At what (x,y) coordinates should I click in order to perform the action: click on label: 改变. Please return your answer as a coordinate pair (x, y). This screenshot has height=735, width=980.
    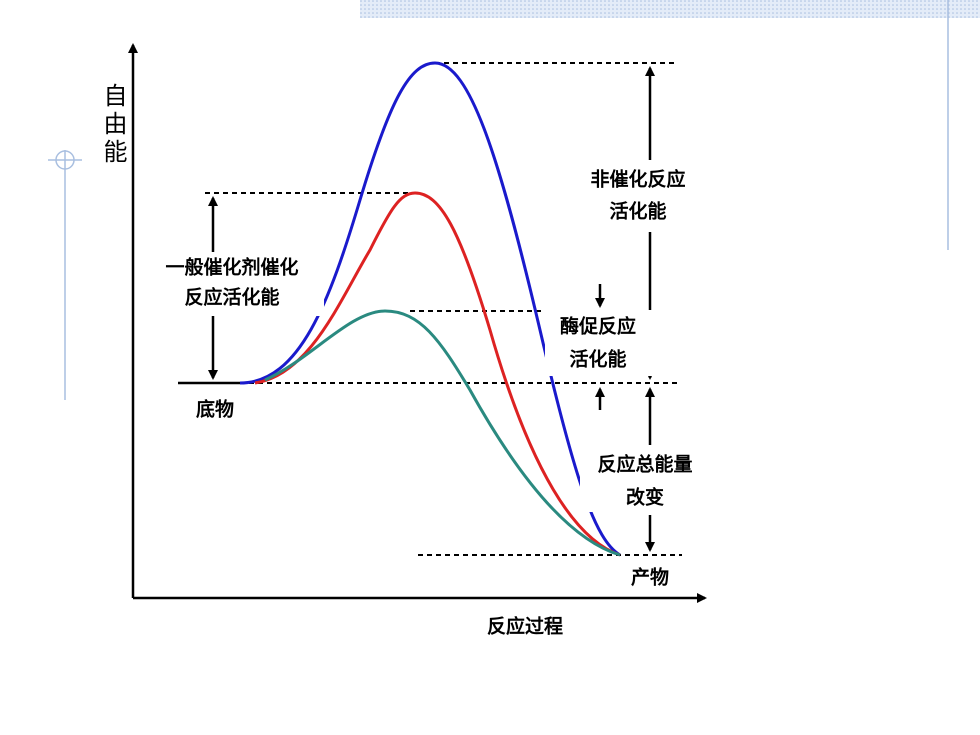
    Looking at the image, I should click on (645, 497).